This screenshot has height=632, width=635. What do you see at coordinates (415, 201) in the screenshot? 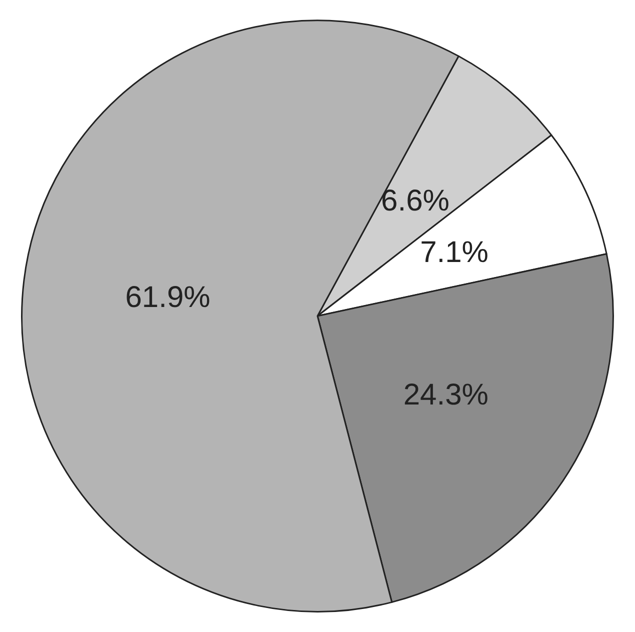
I see `data-label: 6.6%` at bounding box center [415, 201].